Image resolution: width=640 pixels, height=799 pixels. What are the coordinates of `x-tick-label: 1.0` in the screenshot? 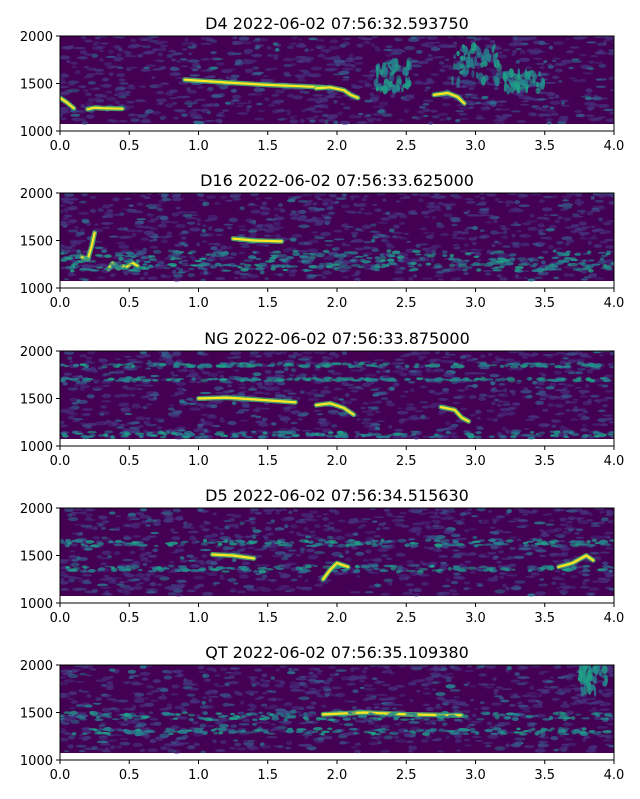 It's located at (198, 618).